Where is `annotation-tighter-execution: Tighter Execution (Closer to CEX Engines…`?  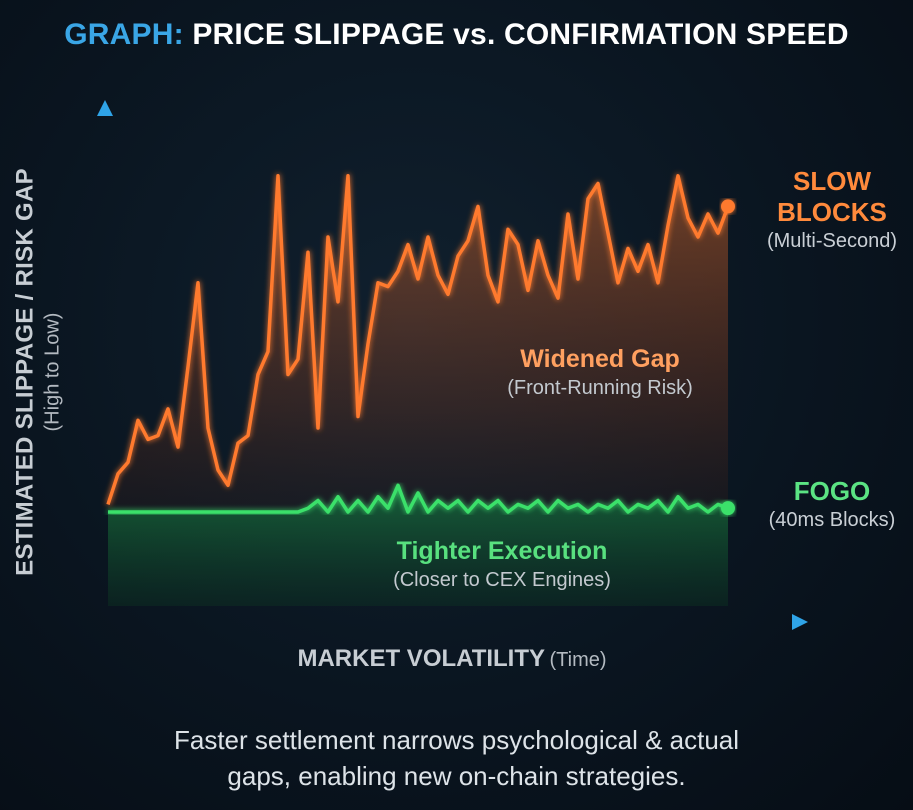
annotation-tighter-execution: Tighter Execution (Closer to CEX Engines… is located at coordinates (502, 565).